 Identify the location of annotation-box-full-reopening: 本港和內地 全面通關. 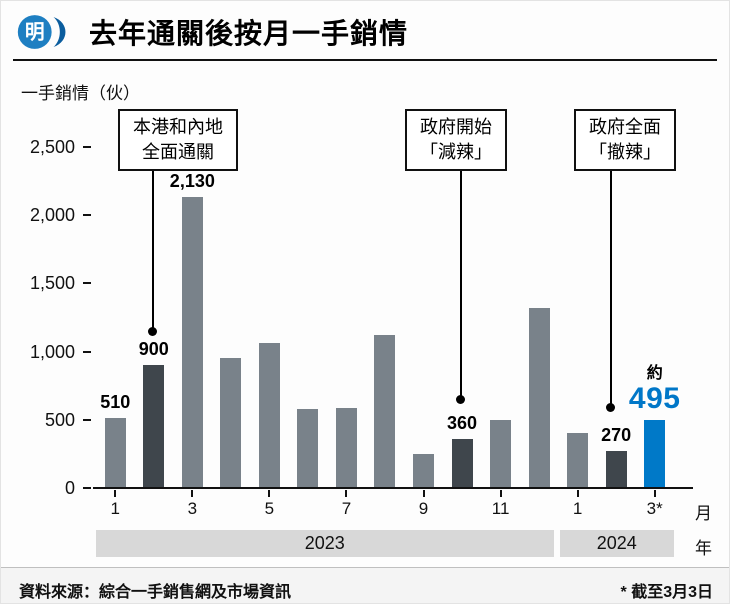
(178, 140).